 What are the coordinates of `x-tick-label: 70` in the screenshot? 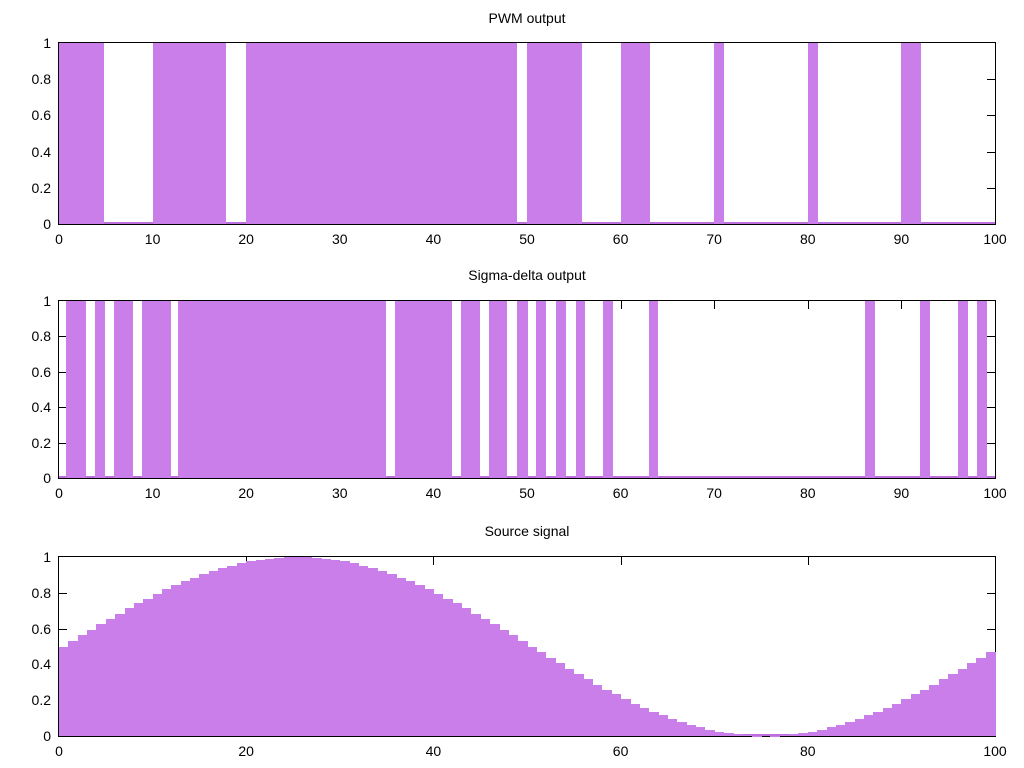 It's located at (714, 493).